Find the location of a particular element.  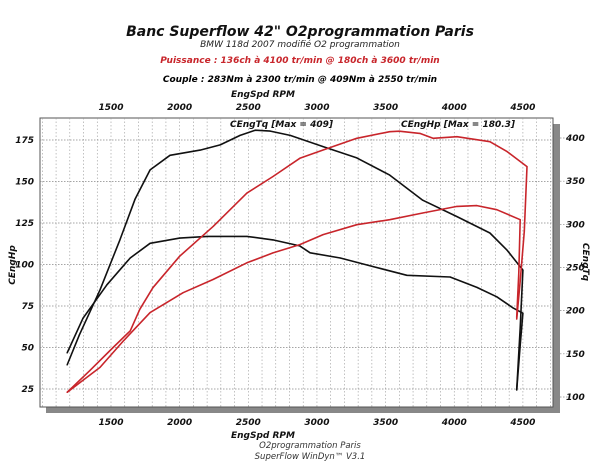

y-left-tick-label: 75 is located at coordinates (27, 307).